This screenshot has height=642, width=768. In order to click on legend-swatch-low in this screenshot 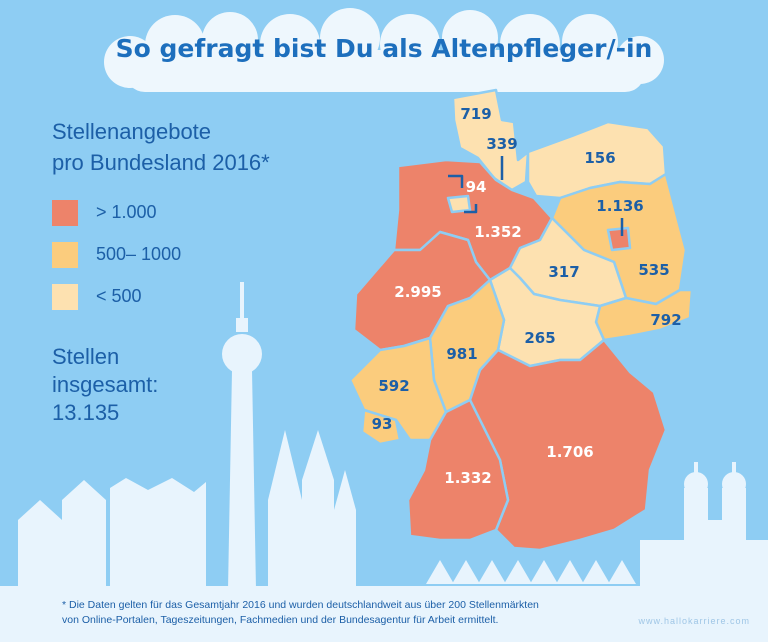, I will do `click(65, 297)`.